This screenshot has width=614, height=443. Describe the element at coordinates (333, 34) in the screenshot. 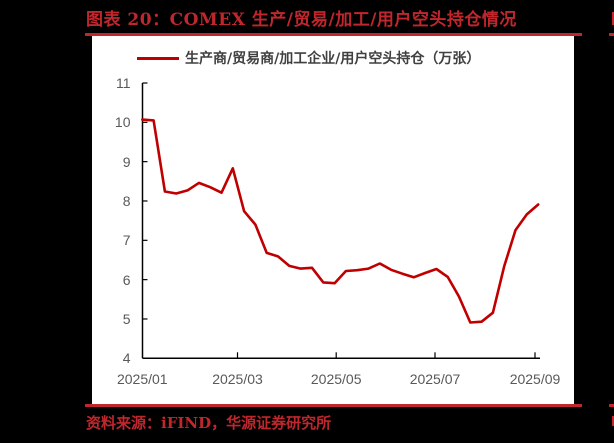

I see `title-rule` at that location.